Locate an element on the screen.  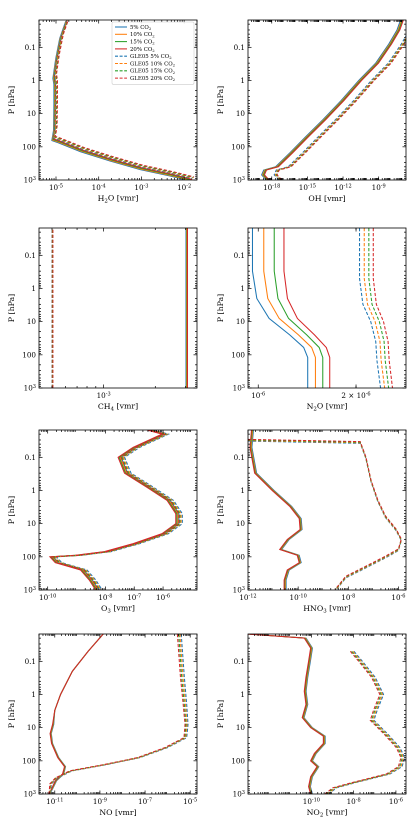
legend-label: GLE05 15% CO2 is located at coordinates (153, 72).